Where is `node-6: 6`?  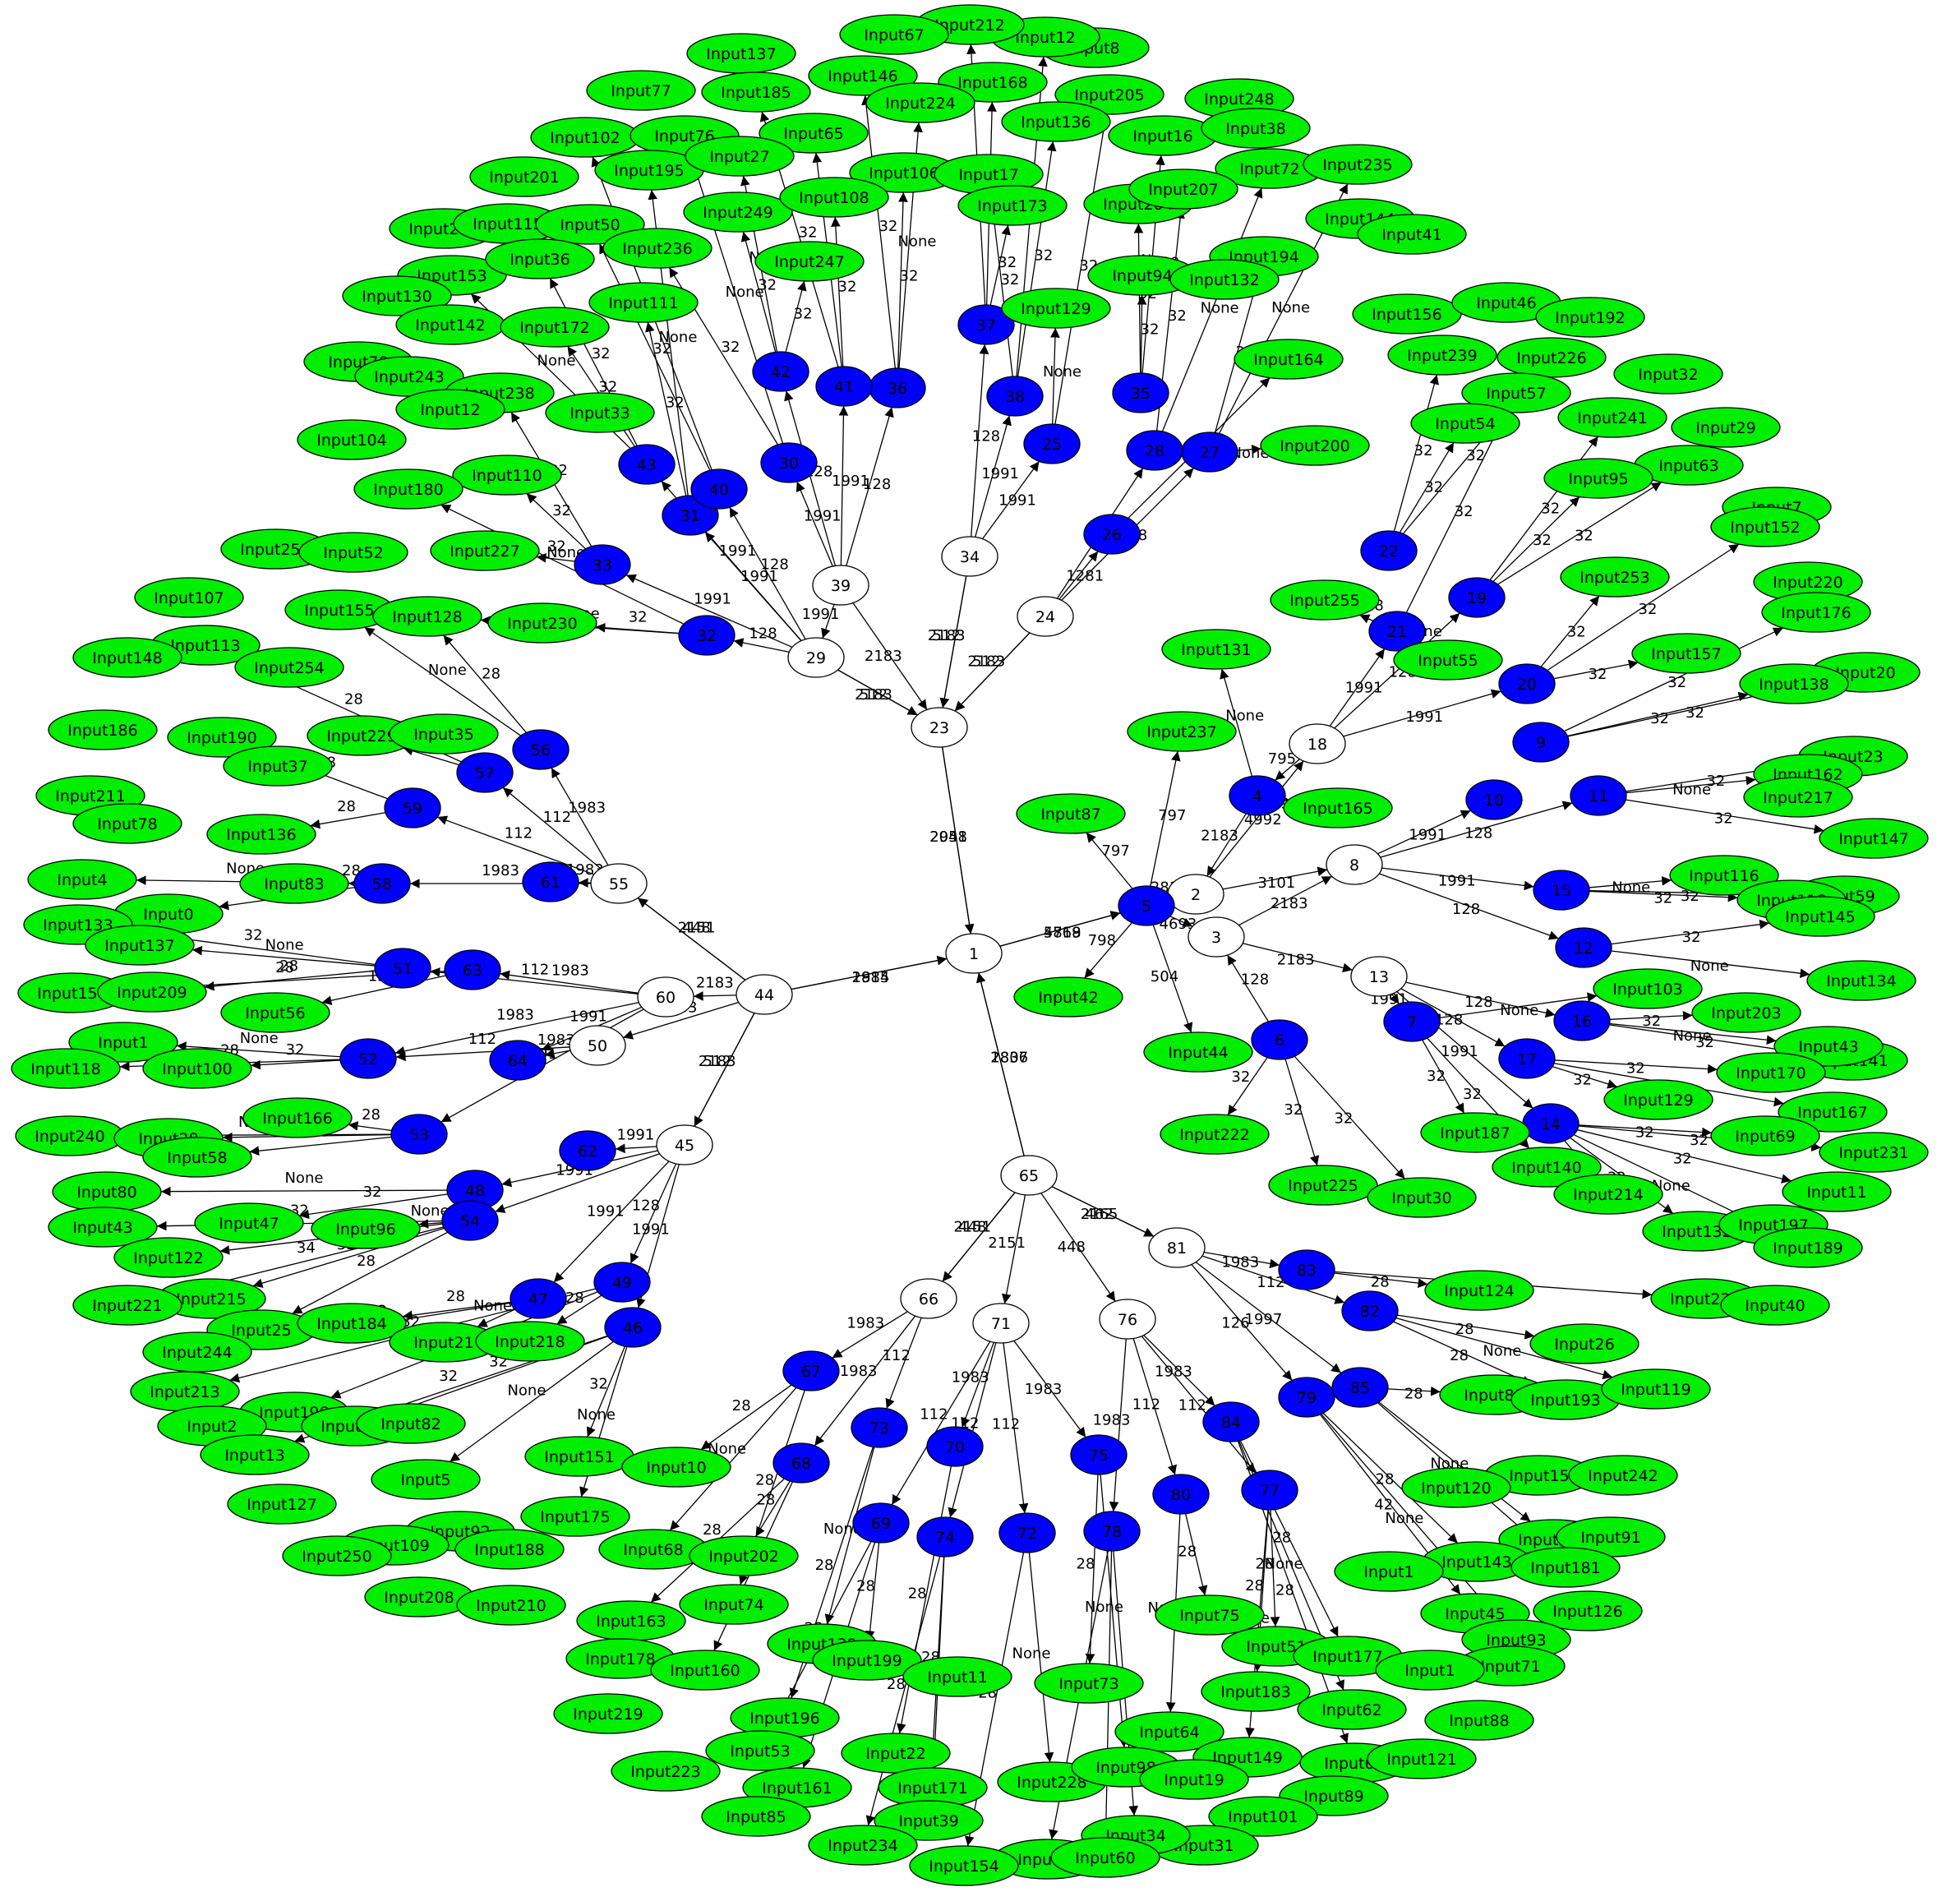
node-6: 6 is located at coordinates (1279, 1039).